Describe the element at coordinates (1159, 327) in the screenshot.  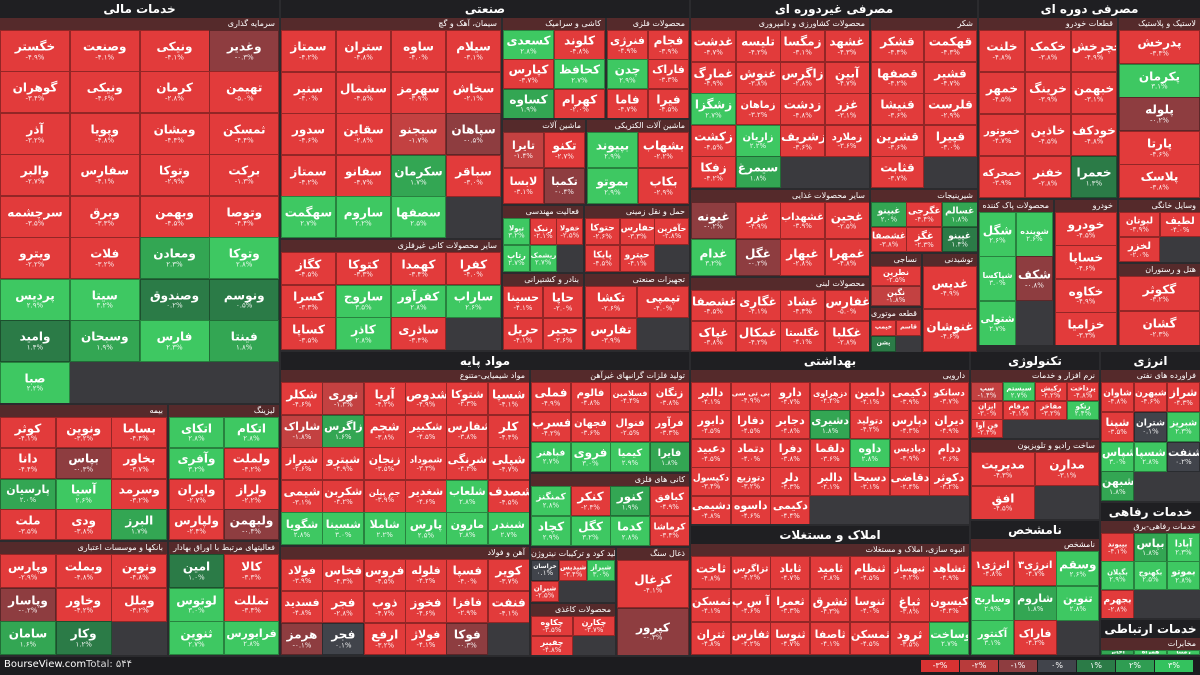
I see `stock-tile: گشان -۲.۳%` at that location.